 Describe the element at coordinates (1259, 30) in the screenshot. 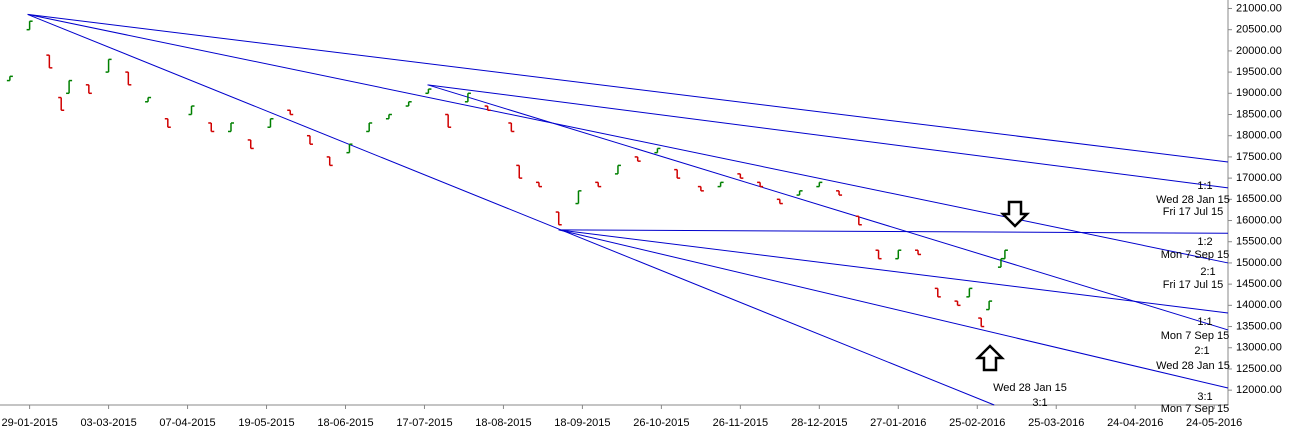

I see `y-tick-label: 20500.00` at that location.